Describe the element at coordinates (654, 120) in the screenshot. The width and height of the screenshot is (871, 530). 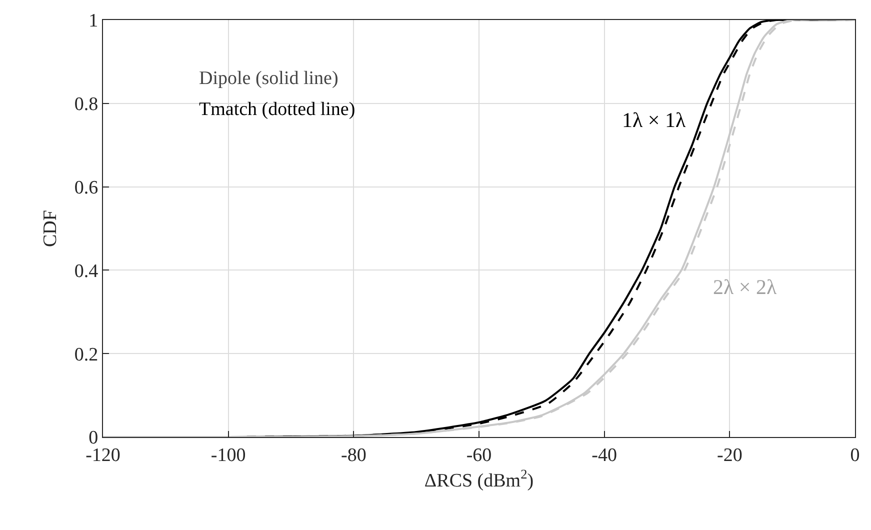
I see `annotation: 1λ × 1λ` at that location.